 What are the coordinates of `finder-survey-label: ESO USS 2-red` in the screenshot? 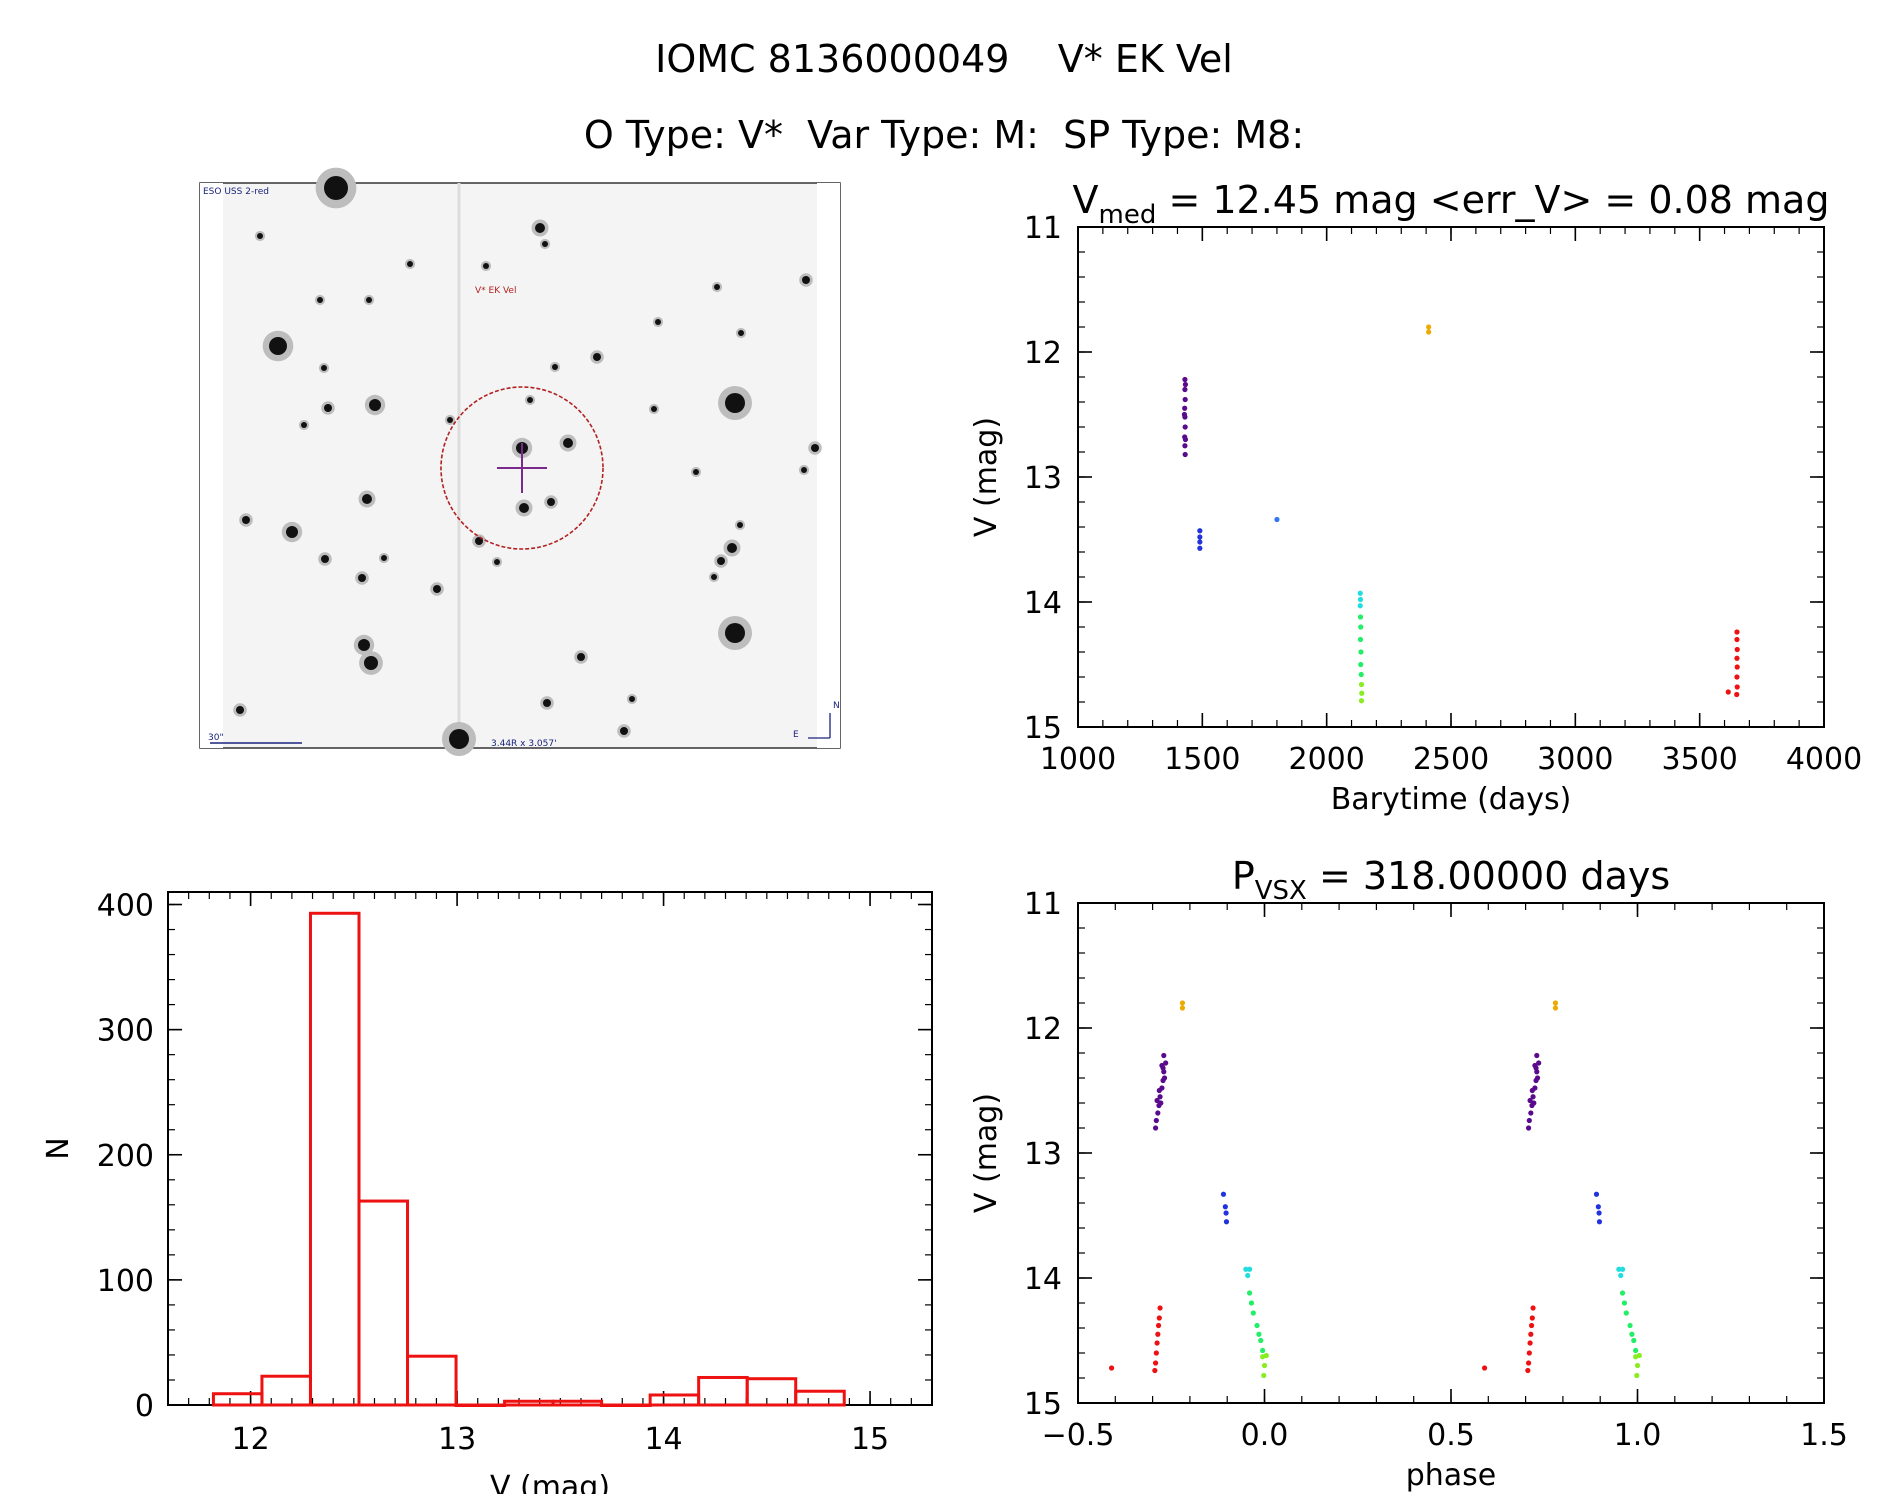 It's located at (236, 192).